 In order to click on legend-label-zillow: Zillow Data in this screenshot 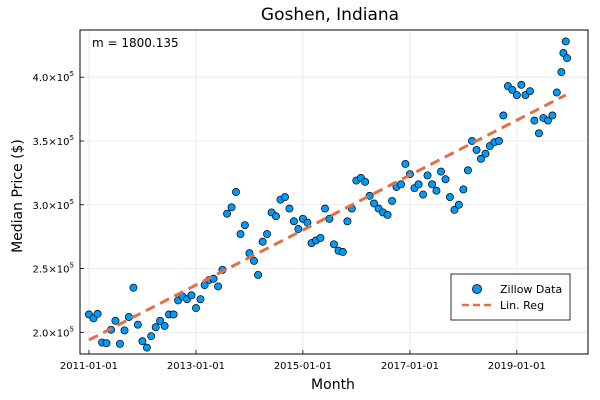, I will do `click(531, 289)`.